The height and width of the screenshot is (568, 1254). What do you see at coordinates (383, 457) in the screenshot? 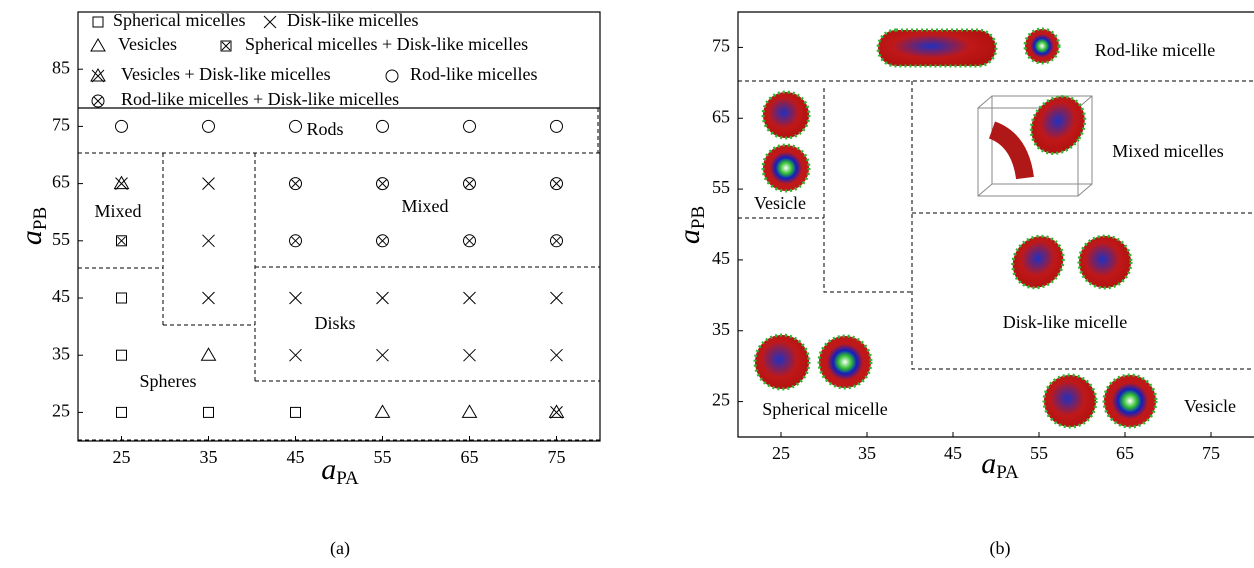
I see `x-tick-label: 55` at bounding box center [383, 457].